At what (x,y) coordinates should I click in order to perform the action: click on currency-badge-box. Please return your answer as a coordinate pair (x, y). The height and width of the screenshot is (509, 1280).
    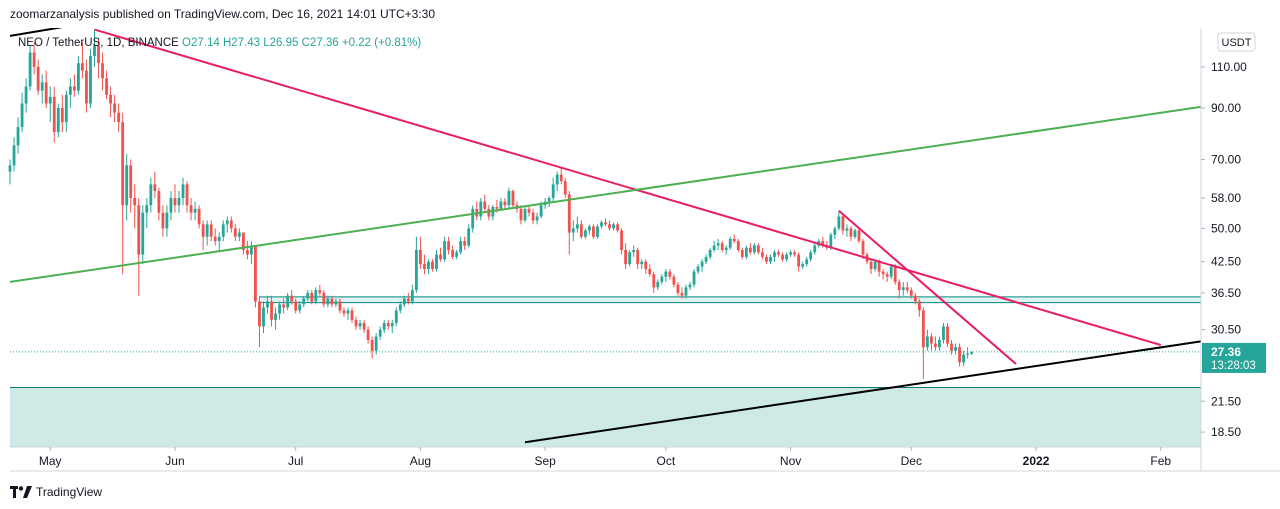
    Looking at the image, I should click on (1236, 42).